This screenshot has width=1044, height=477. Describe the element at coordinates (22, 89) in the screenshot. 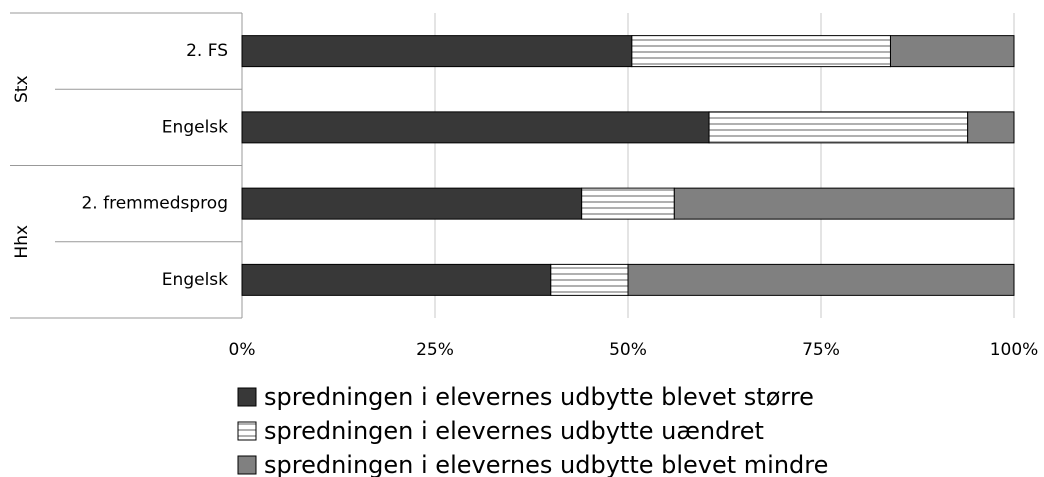

I see `group-label: Stx` at that location.